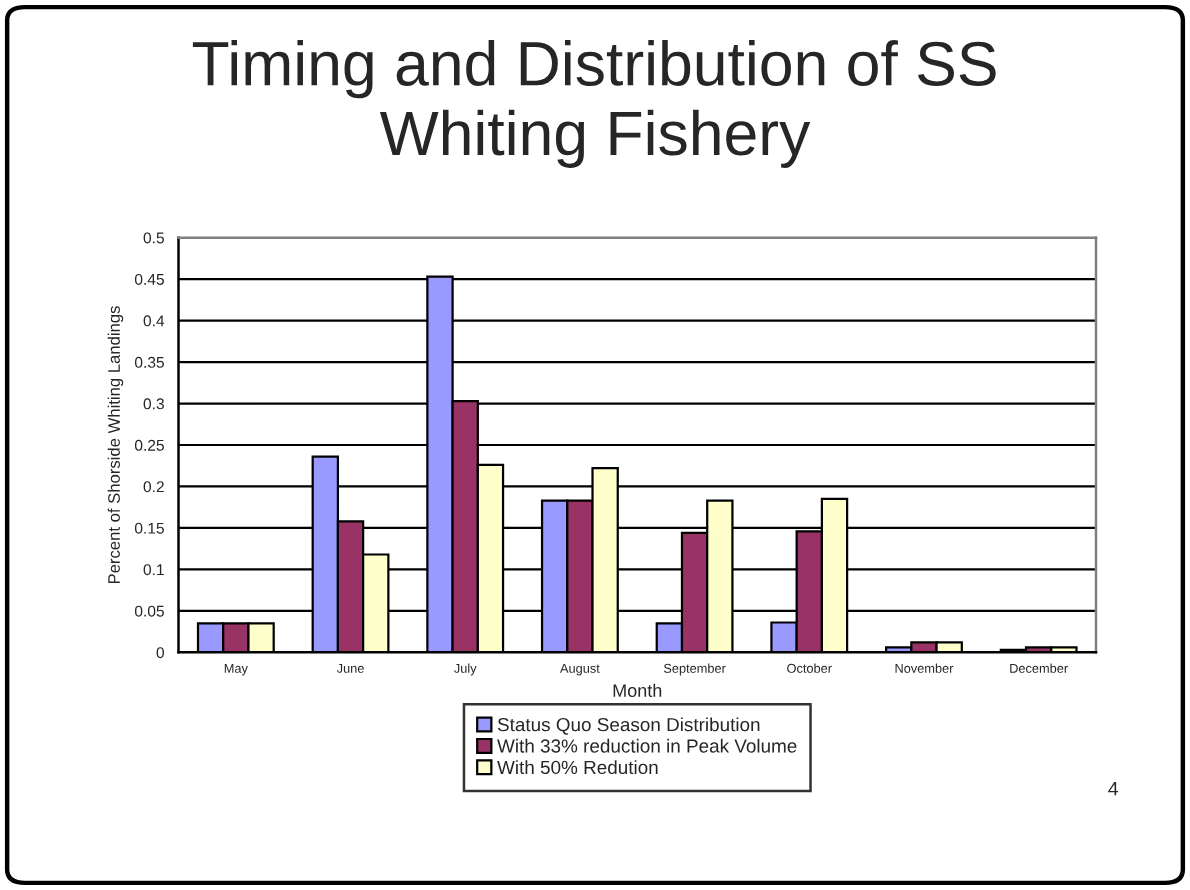 Image resolution: width=1190 pixels, height=890 pixels. What do you see at coordinates (577, 767) in the screenshot?
I see `legend-label: With 50% Redution` at bounding box center [577, 767].